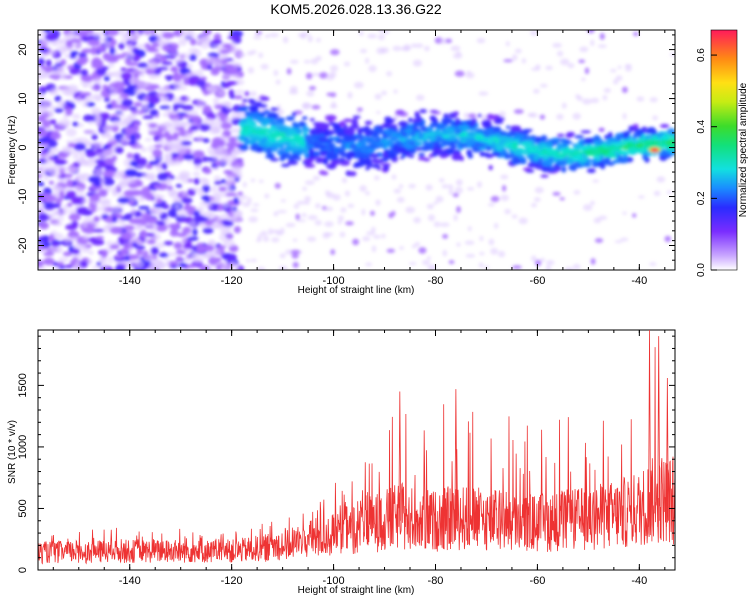 The image size is (750, 600). Describe the element at coordinates (342, 123) in the screenshot. I see `spectrogram-blob-1968` at that location.